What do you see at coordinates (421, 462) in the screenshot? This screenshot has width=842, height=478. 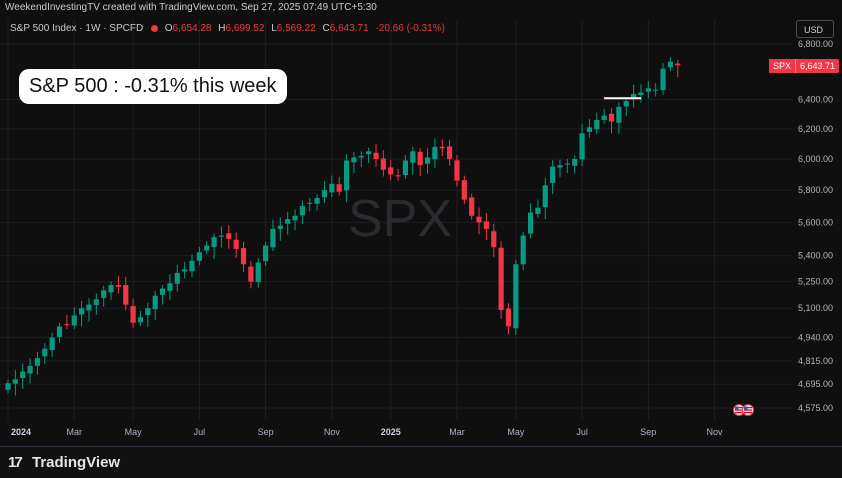 I see `footer-bar: 17 TradingView` at bounding box center [421, 462].